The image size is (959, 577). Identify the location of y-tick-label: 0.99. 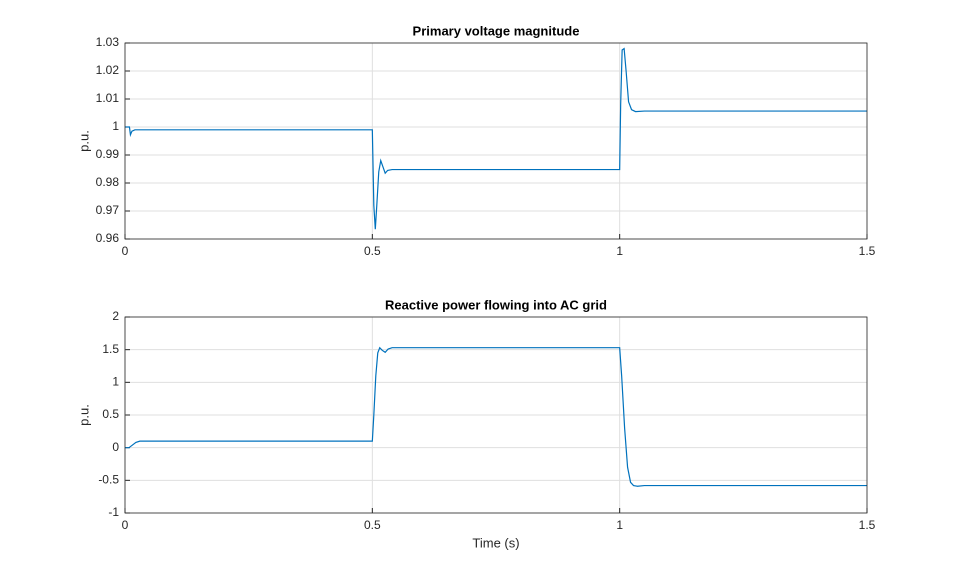
(108, 154).